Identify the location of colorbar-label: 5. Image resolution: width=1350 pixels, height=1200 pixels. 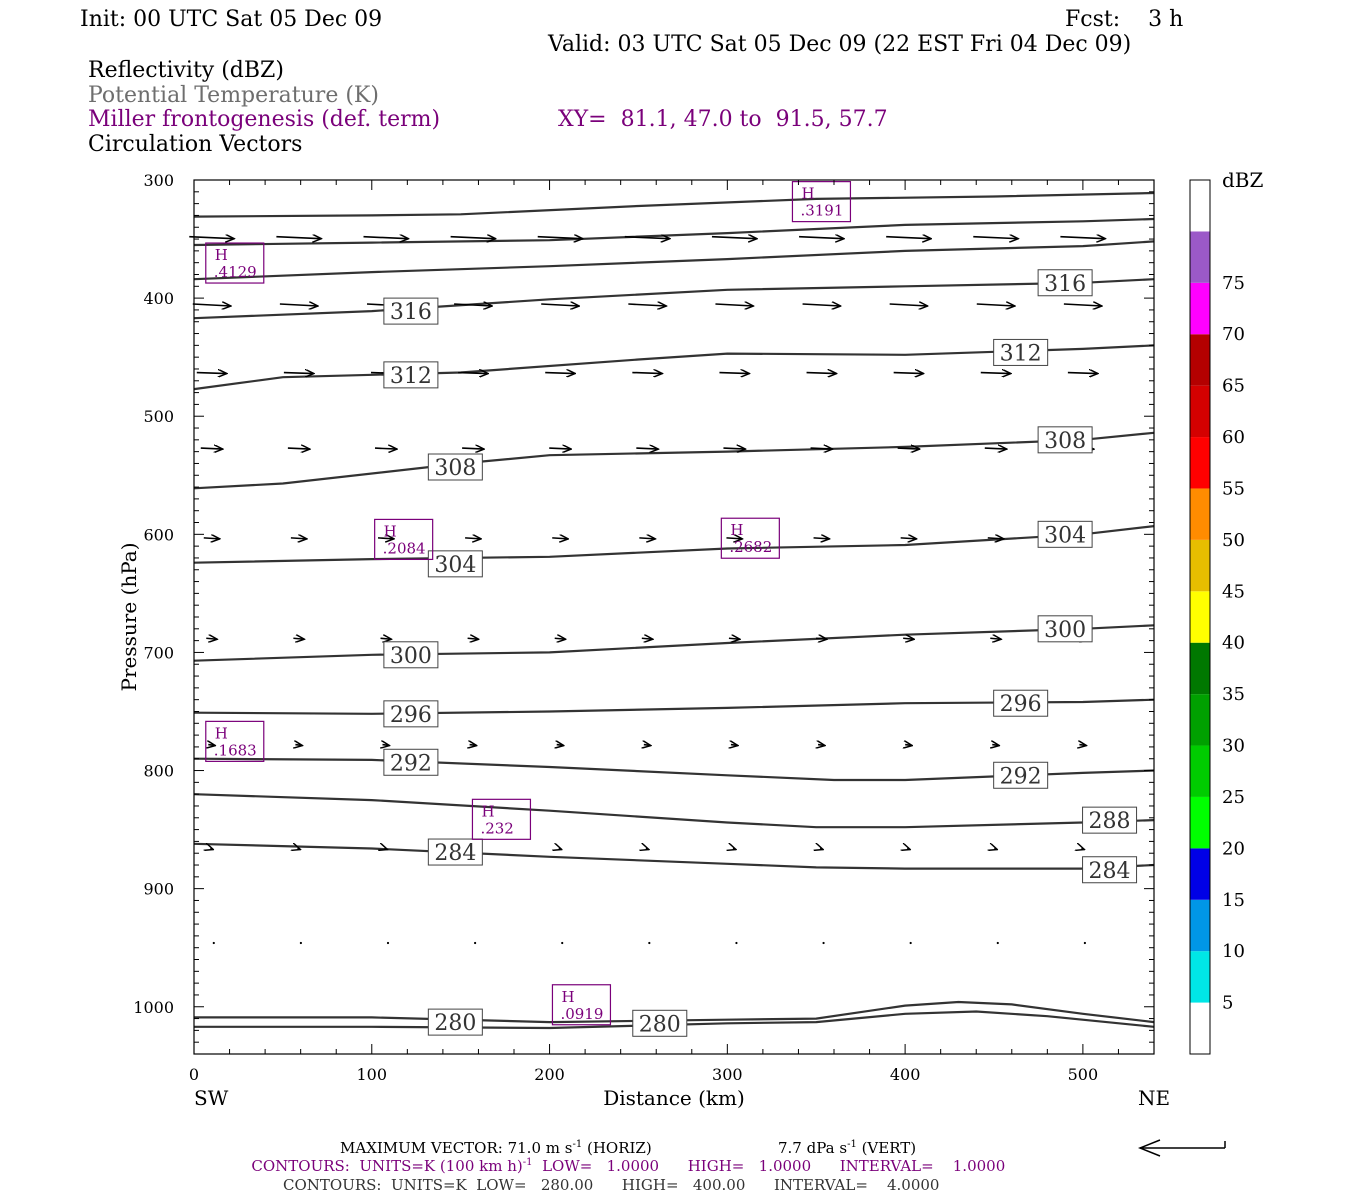
(1227, 1003).